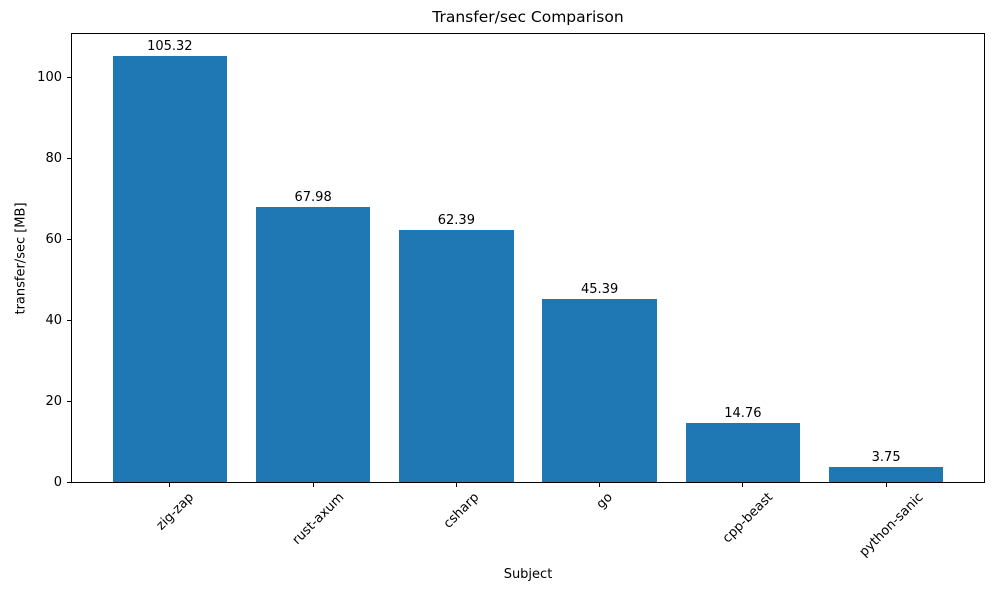 Image resolution: width=1000 pixels, height=600 pixels. I want to click on bar-csharp, so click(456, 356).